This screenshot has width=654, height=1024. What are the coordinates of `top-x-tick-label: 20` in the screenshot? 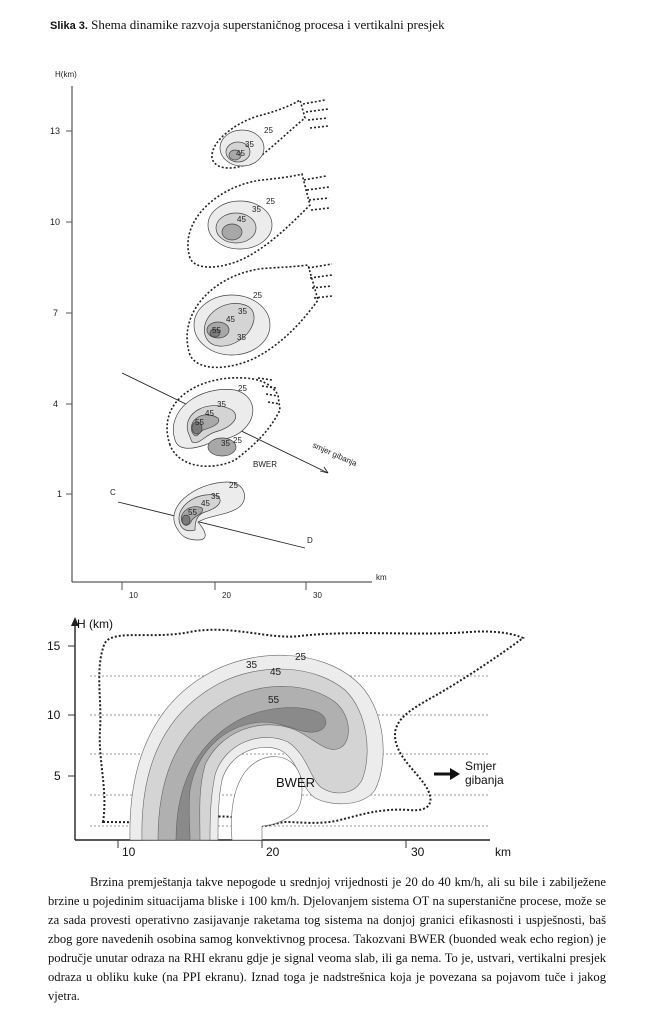 It's located at (226, 595).